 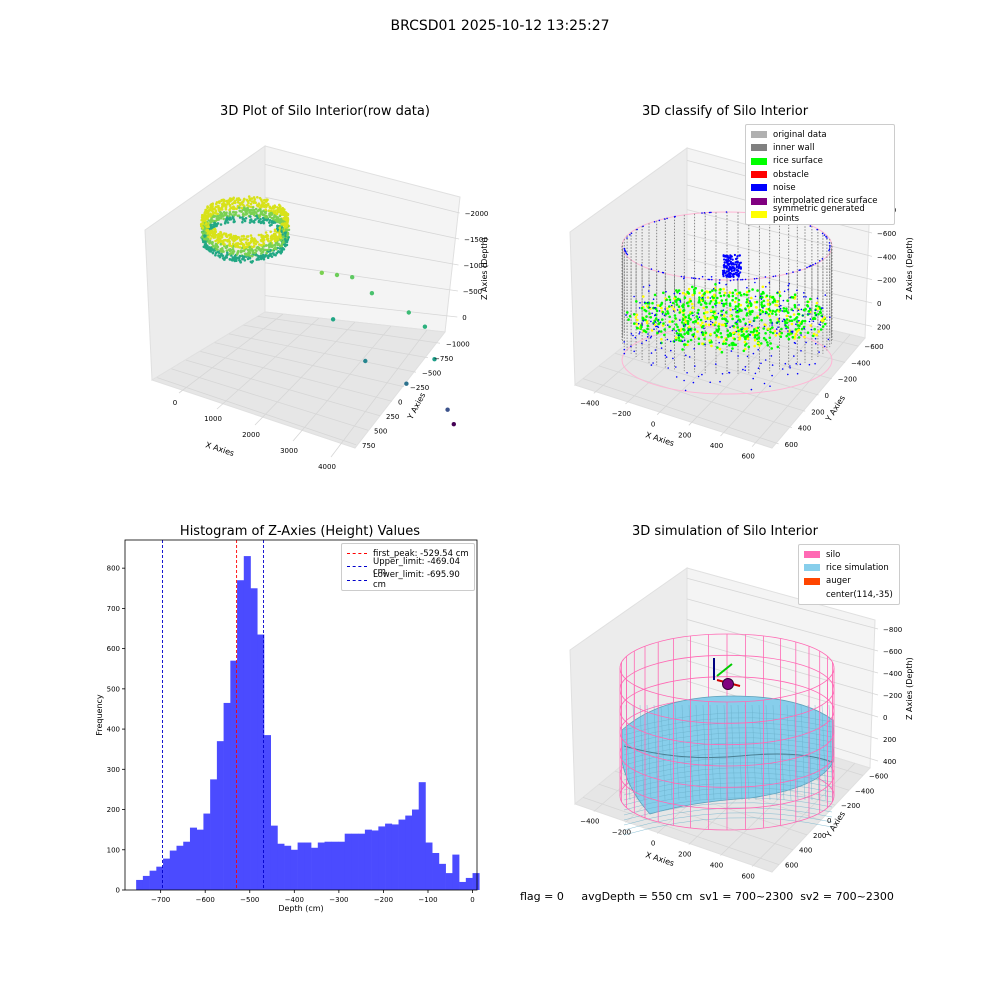 I want to click on panel3-xlabel: Depth (cm), so click(x=300, y=908).